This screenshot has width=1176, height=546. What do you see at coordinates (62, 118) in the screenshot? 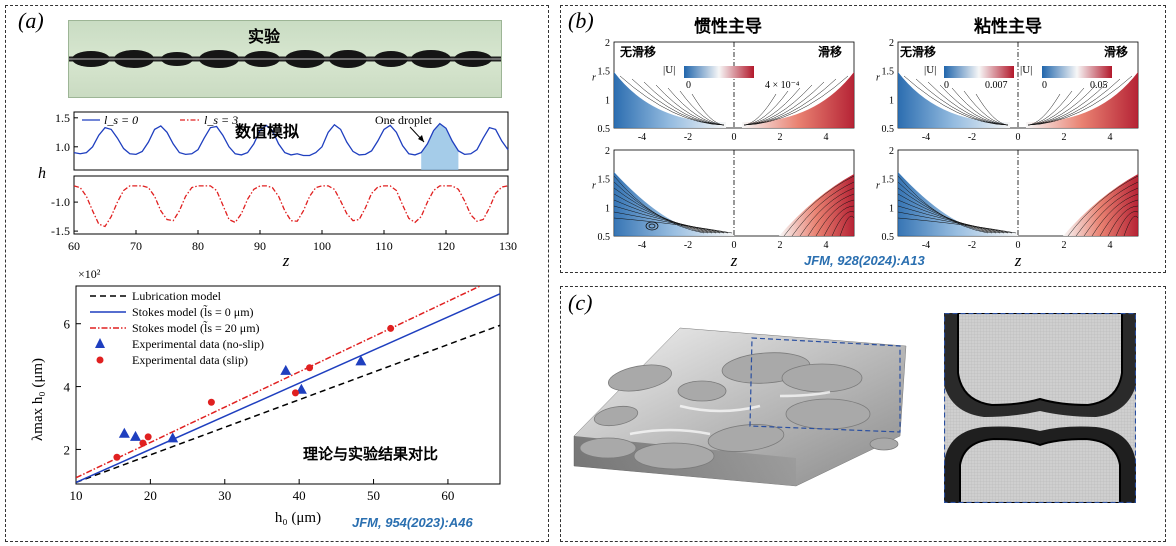
I see `y-tick-label: 1.5` at bounding box center [62, 118].